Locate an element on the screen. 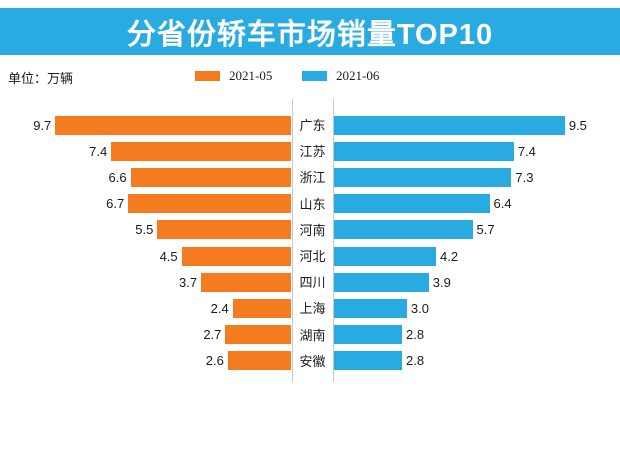 The width and height of the screenshot is (620, 465). chart-row: 2.6 安徽 2.8 is located at coordinates (310, 361).